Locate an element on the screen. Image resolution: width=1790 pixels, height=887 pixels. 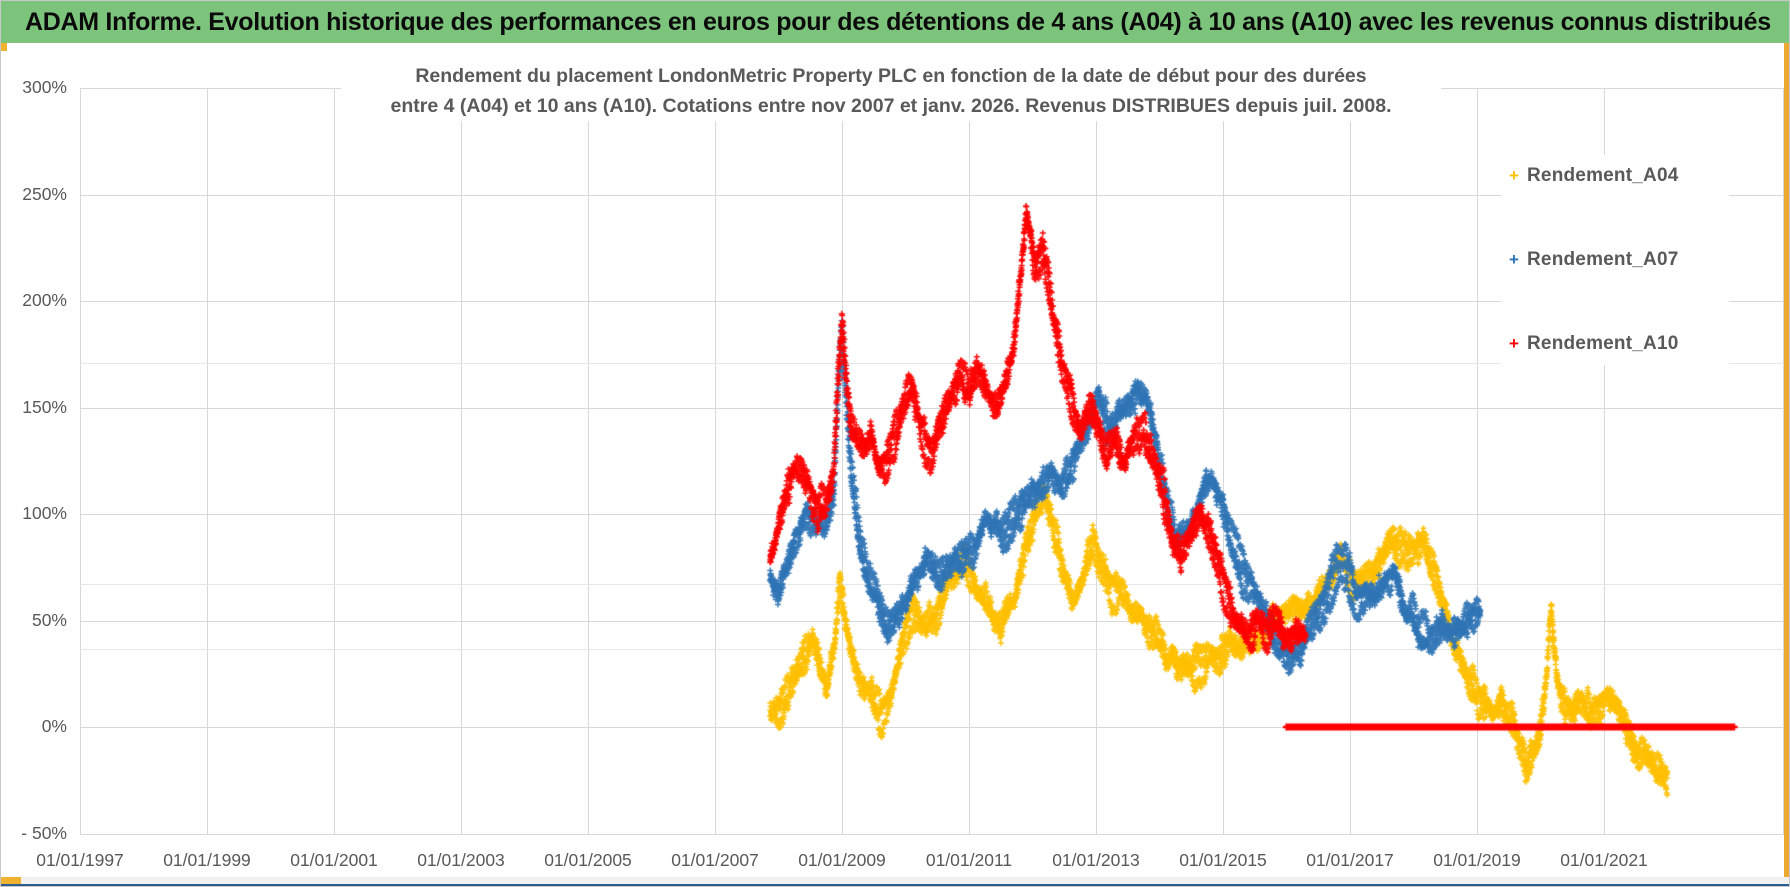
gridline is located at coordinates (932, 834).